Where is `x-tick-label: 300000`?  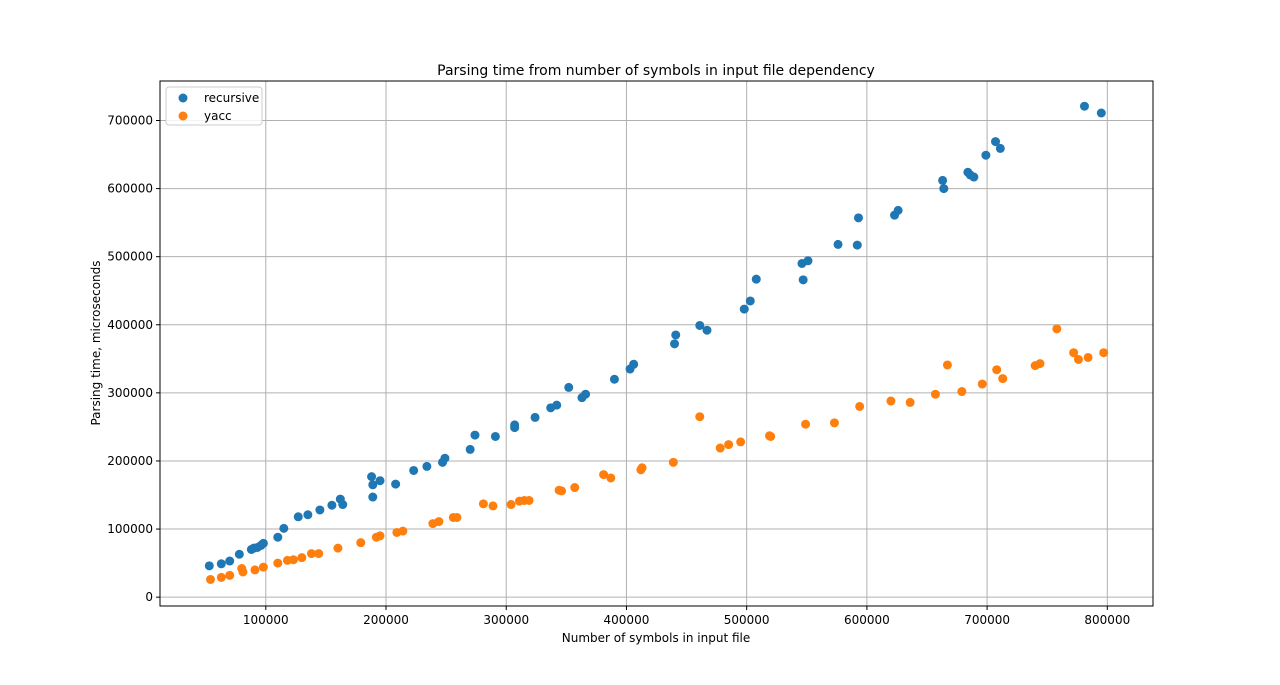
x-tick-label: 300000 is located at coordinates (506, 620).